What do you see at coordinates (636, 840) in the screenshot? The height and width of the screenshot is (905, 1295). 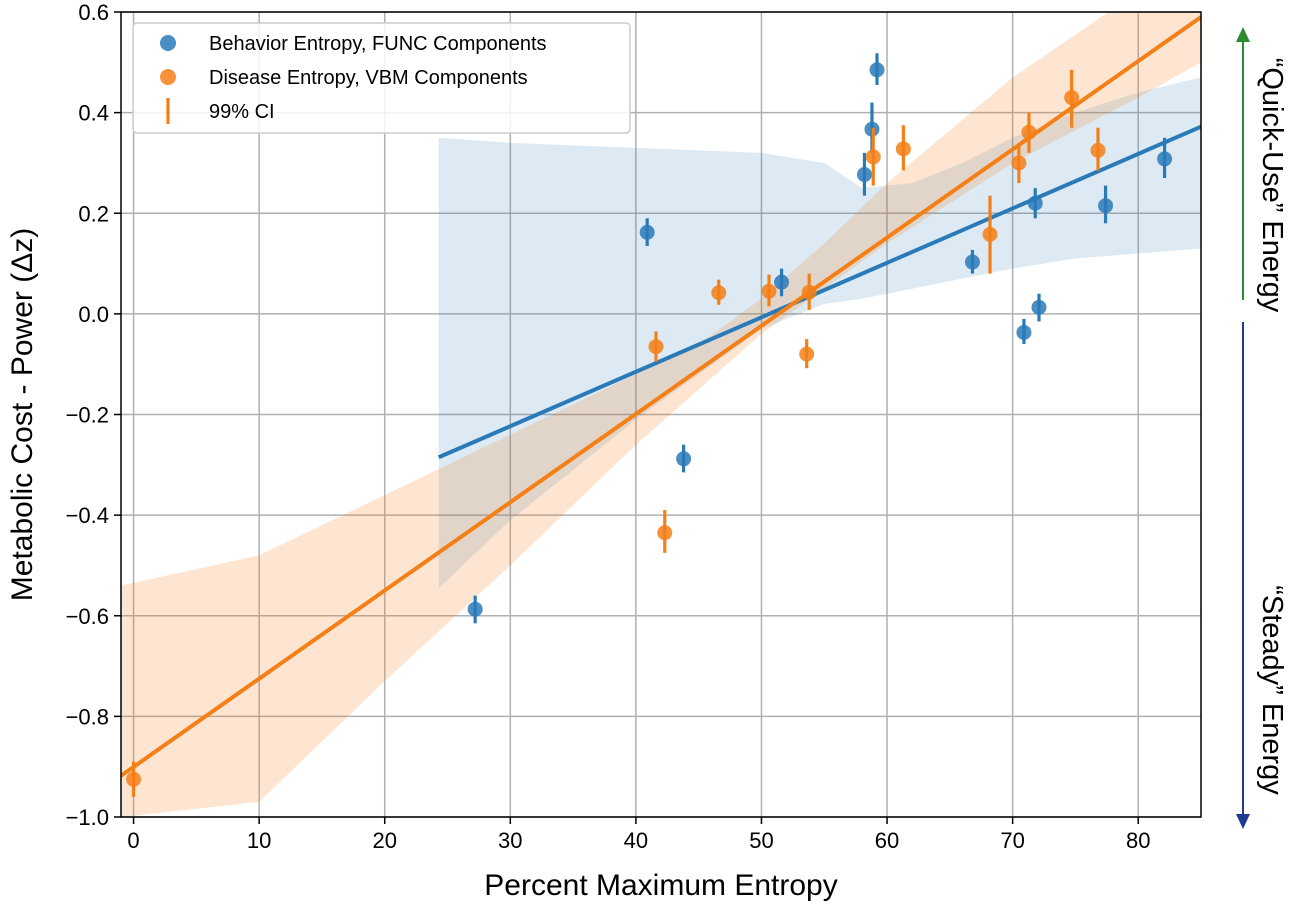 I see `x-tick-label: 40` at bounding box center [636, 840].